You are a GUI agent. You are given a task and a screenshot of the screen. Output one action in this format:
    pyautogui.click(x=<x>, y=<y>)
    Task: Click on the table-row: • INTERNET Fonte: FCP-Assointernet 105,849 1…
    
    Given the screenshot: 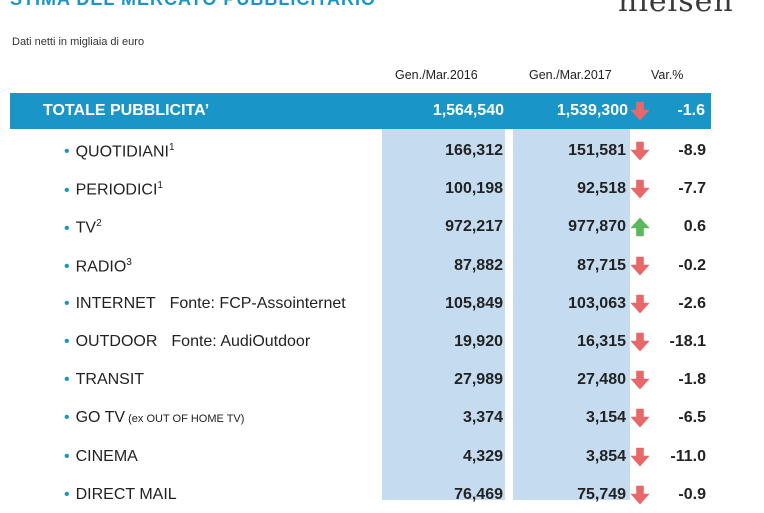 What is the action you would take?
    pyautogui.click(x=382, y=303)
    